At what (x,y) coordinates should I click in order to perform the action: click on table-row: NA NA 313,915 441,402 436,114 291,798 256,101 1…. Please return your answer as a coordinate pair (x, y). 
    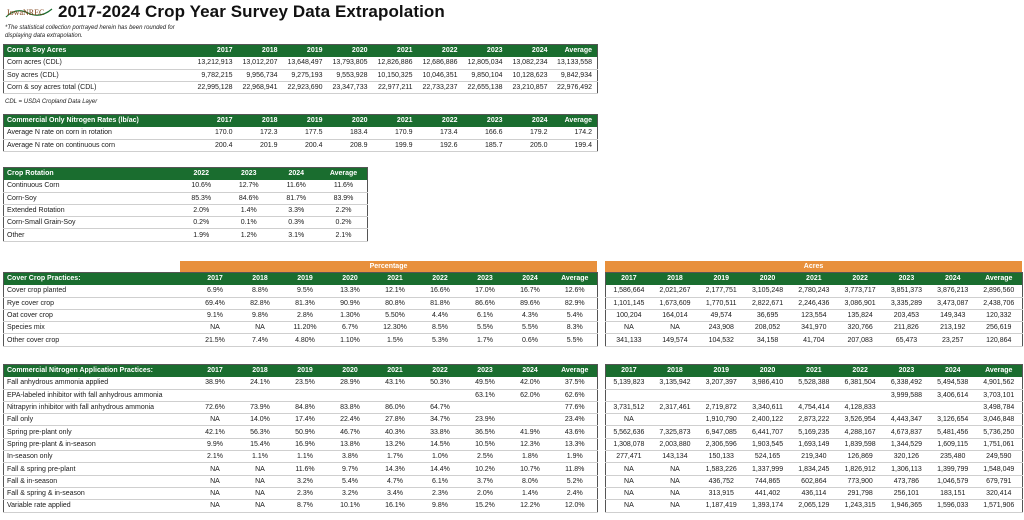
    Looking at the image, I should click on (814, 494).